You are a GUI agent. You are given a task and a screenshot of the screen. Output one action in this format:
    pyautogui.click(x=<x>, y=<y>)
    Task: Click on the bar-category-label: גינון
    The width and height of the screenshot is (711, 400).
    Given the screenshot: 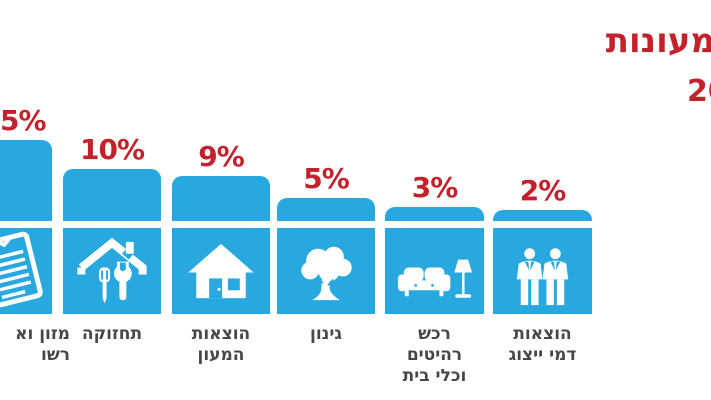 What is the action you would take?
    pyautogui.click(x=326, y=334)
    